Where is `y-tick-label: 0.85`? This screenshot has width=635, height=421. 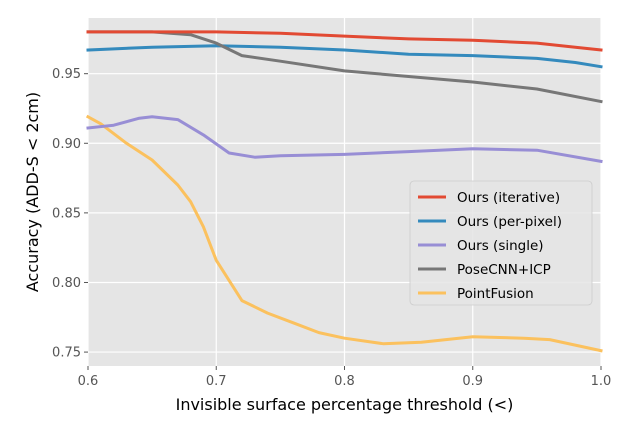 y-tick-label: 0.85 is located at coordinates (66, 213).